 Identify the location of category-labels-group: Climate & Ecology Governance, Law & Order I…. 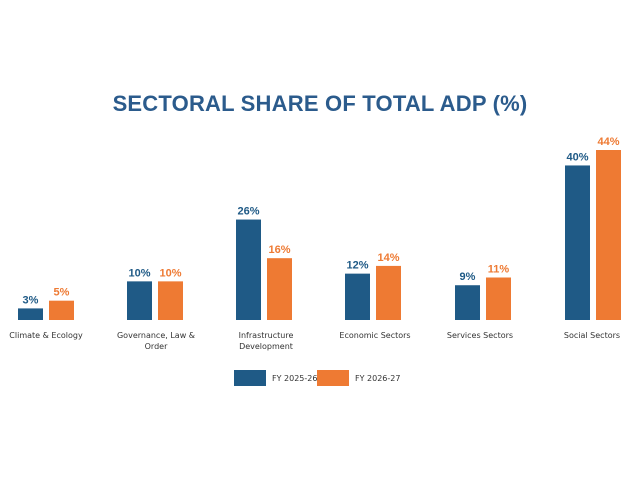
(314, 341).